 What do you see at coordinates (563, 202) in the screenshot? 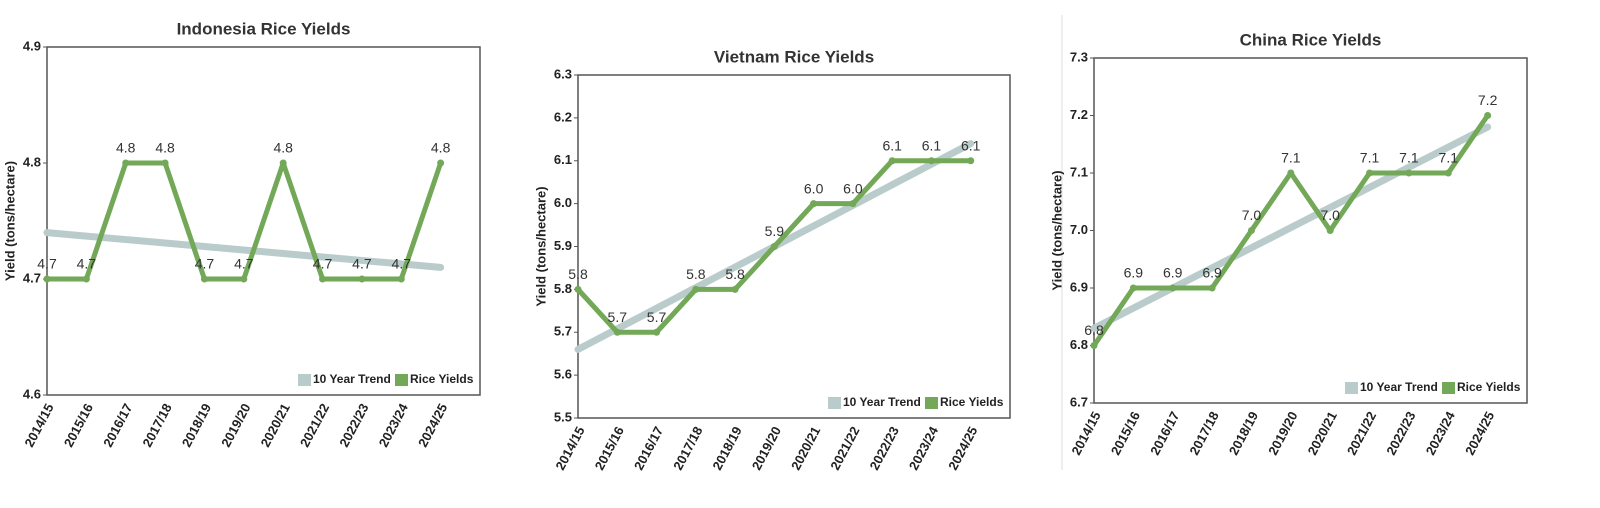
I see `y-tick-label: 6.0` at bounding box center [563, 202].